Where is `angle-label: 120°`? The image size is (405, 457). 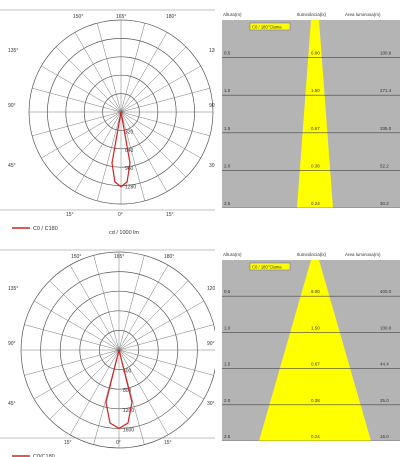
angle-label: 120° is located at coordinates (211, 289).